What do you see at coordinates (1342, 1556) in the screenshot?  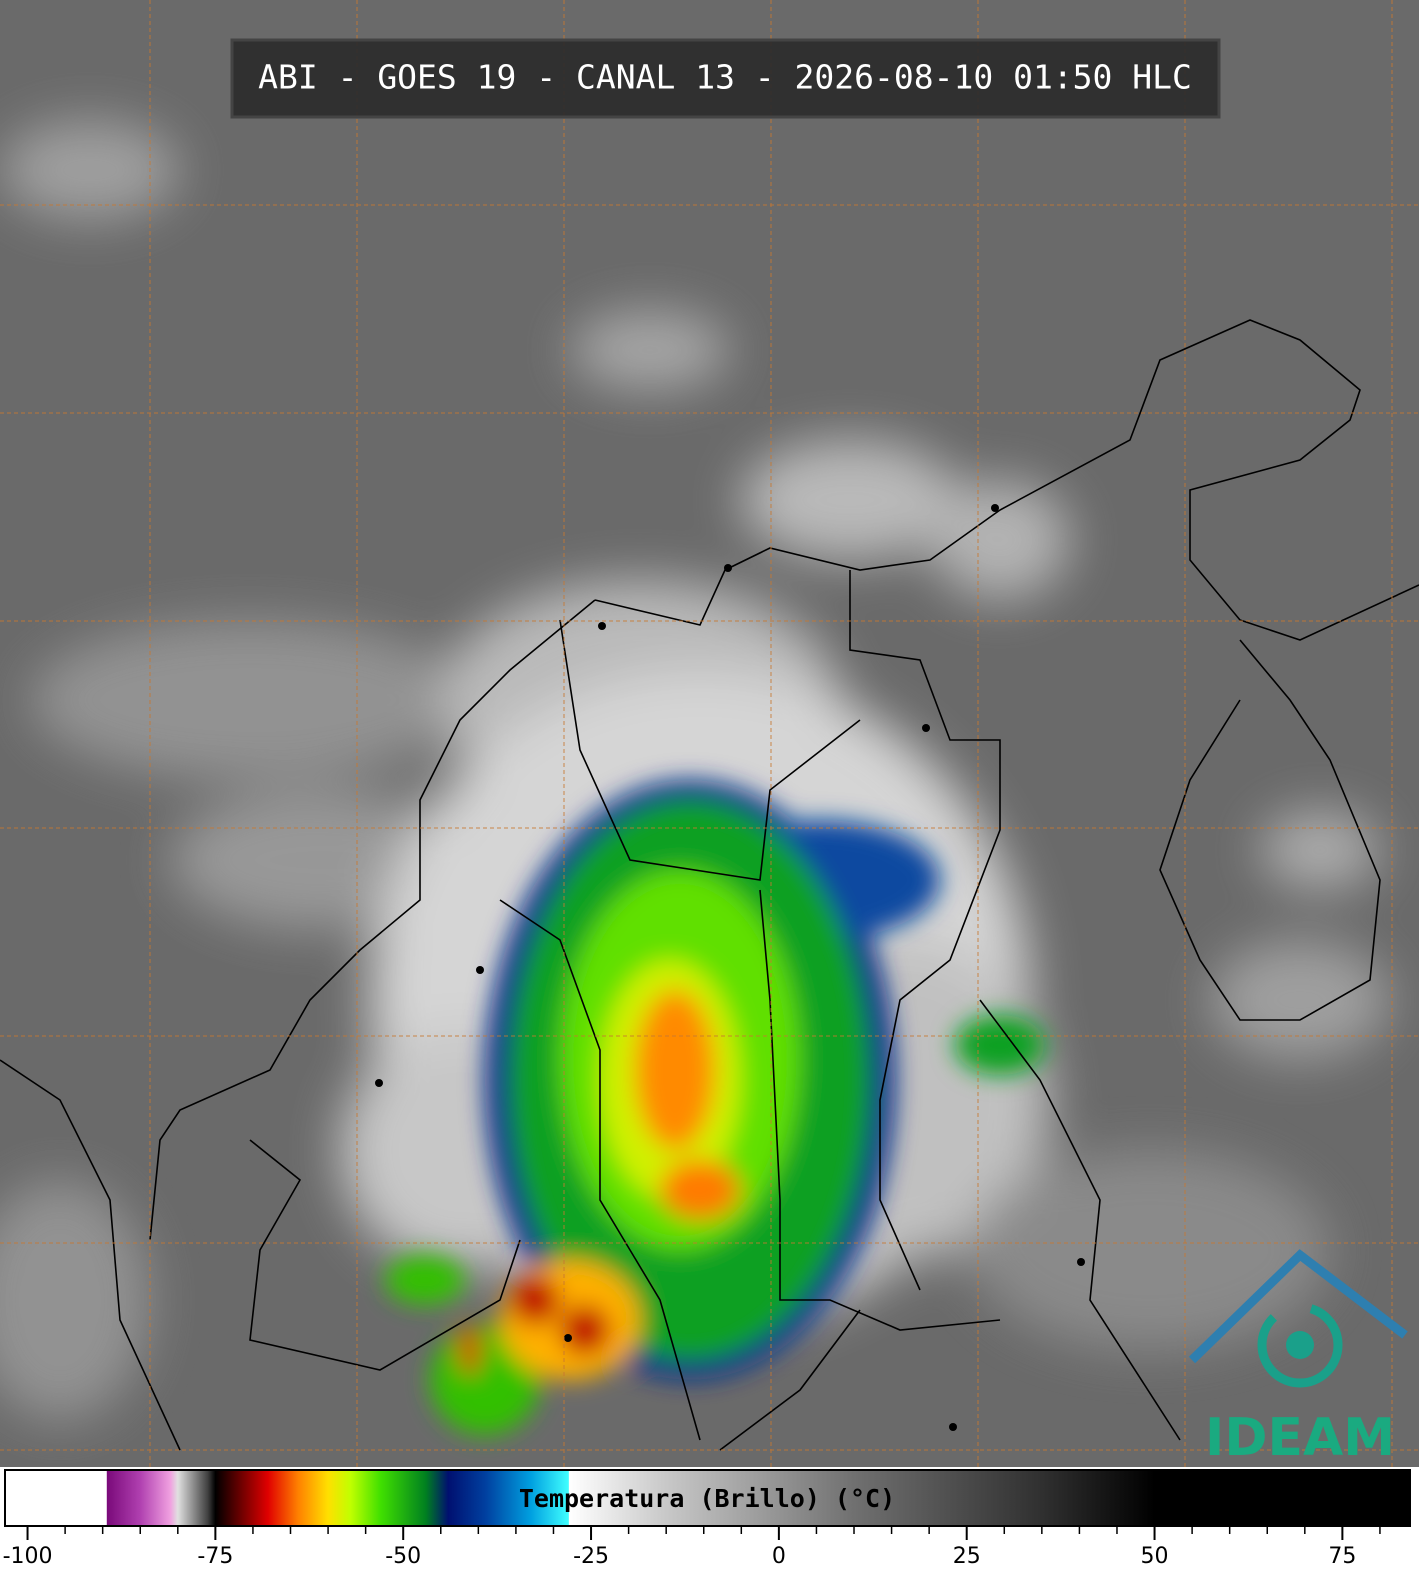 I see `tick-label: 75` at bounding box center [1342, 1556].